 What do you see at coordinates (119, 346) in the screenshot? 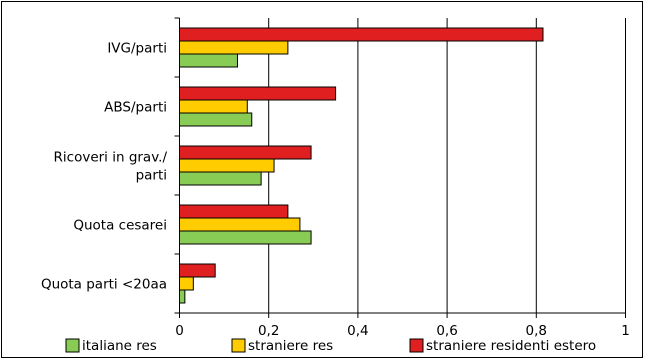
I see `legend-label: italiane res` at bounding box center [119, 346].